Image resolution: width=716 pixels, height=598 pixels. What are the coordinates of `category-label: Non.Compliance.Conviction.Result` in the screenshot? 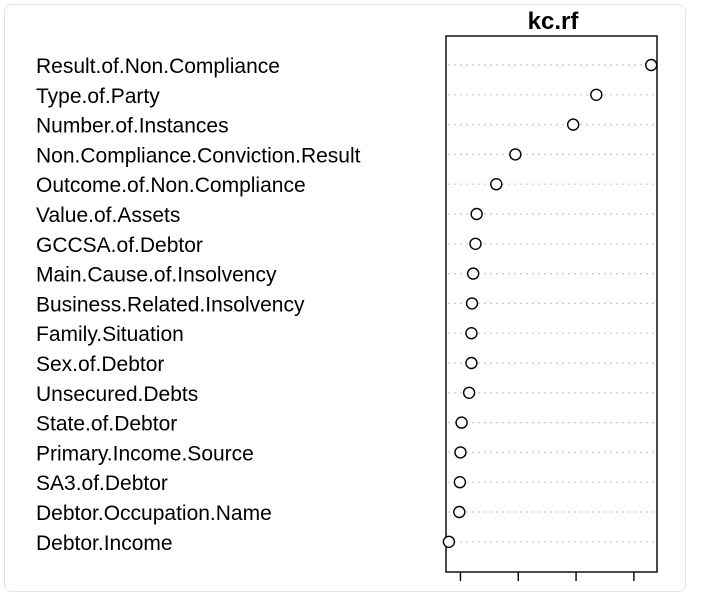 It's located at (198, 155).